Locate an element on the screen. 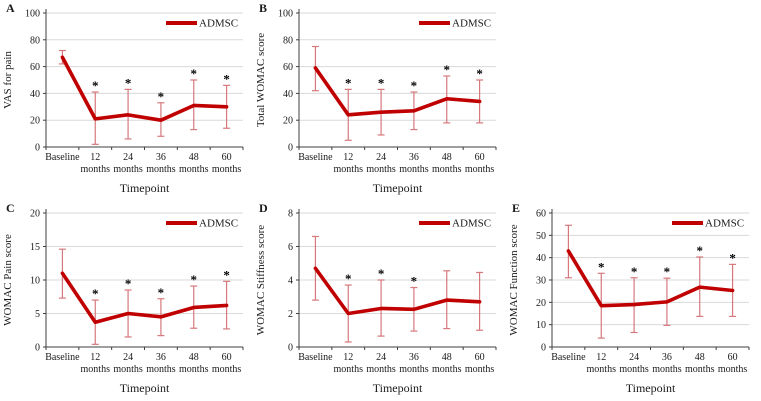 The height and width of the screenshot is (401, 761). svg-text: 5 is located at coordinates (37, 314).